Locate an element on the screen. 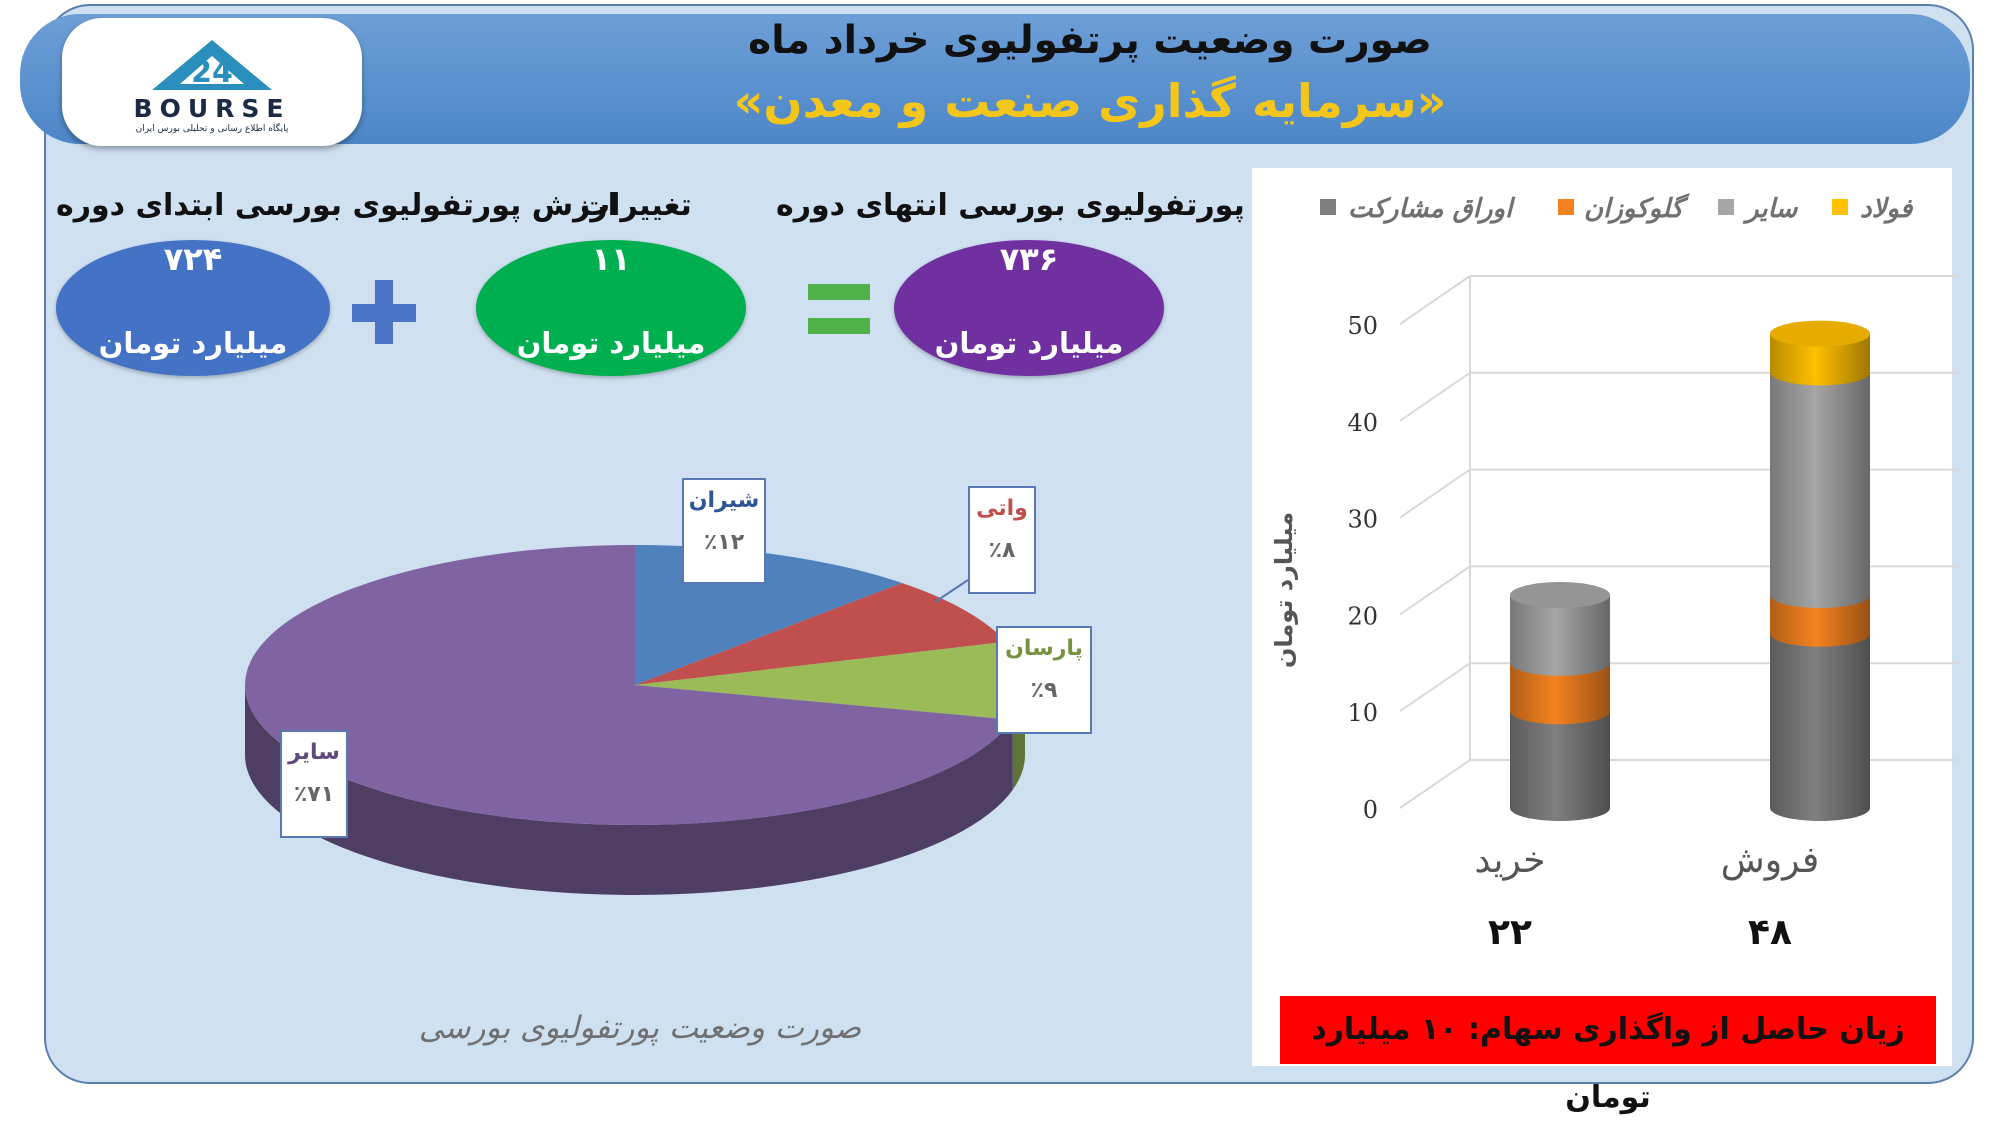  change-value-oval: ۱۱ میلیارد تومان is located at coordinates (611, 308).